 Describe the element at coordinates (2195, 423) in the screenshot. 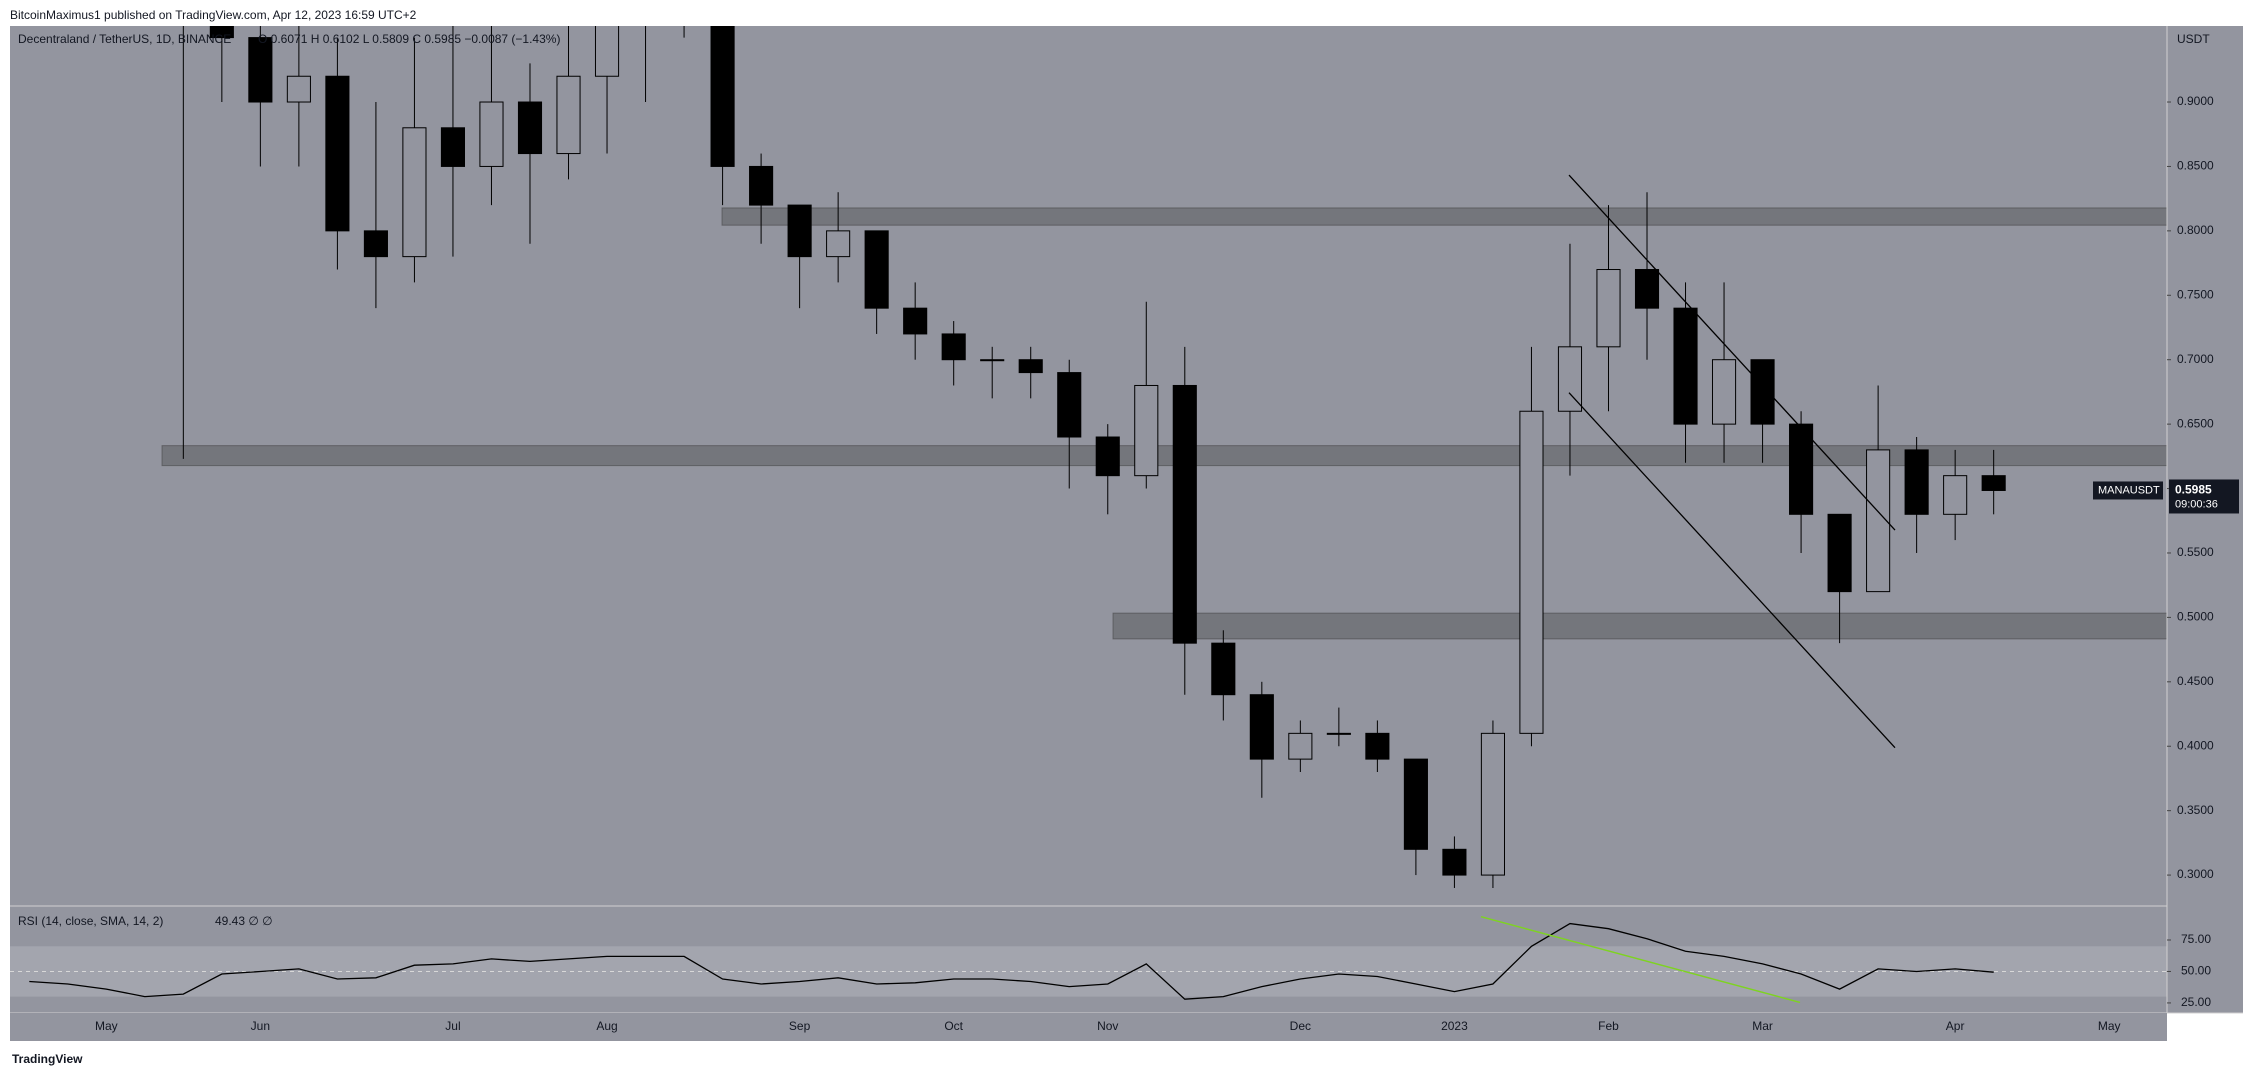

I see `y-tick-label: 0.6500` at that location.